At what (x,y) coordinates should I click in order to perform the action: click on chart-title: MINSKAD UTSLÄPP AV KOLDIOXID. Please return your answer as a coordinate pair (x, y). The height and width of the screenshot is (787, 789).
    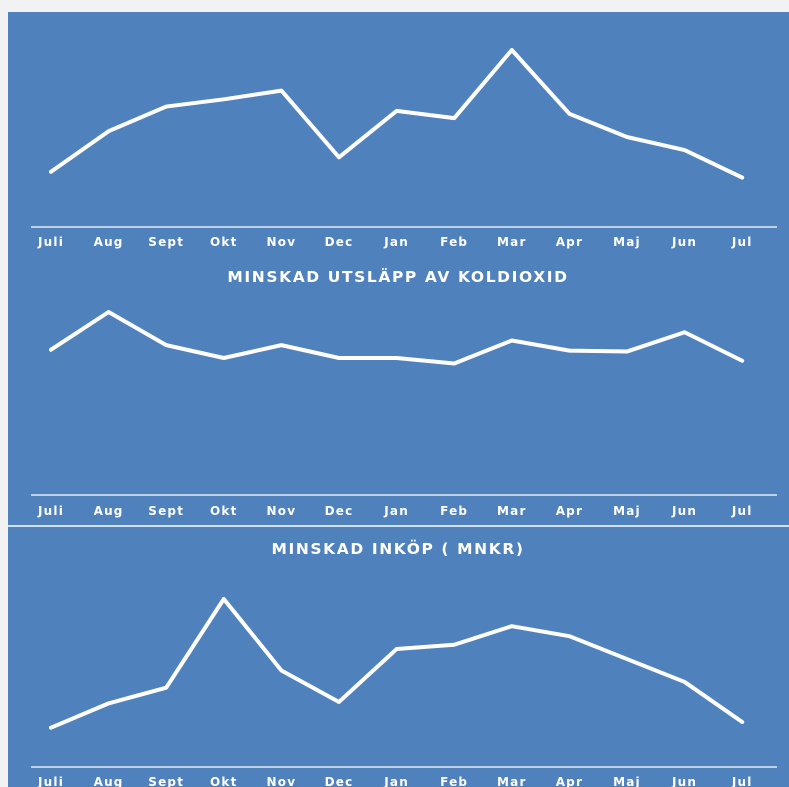
    Looking at the image, I should click on (397, 276).